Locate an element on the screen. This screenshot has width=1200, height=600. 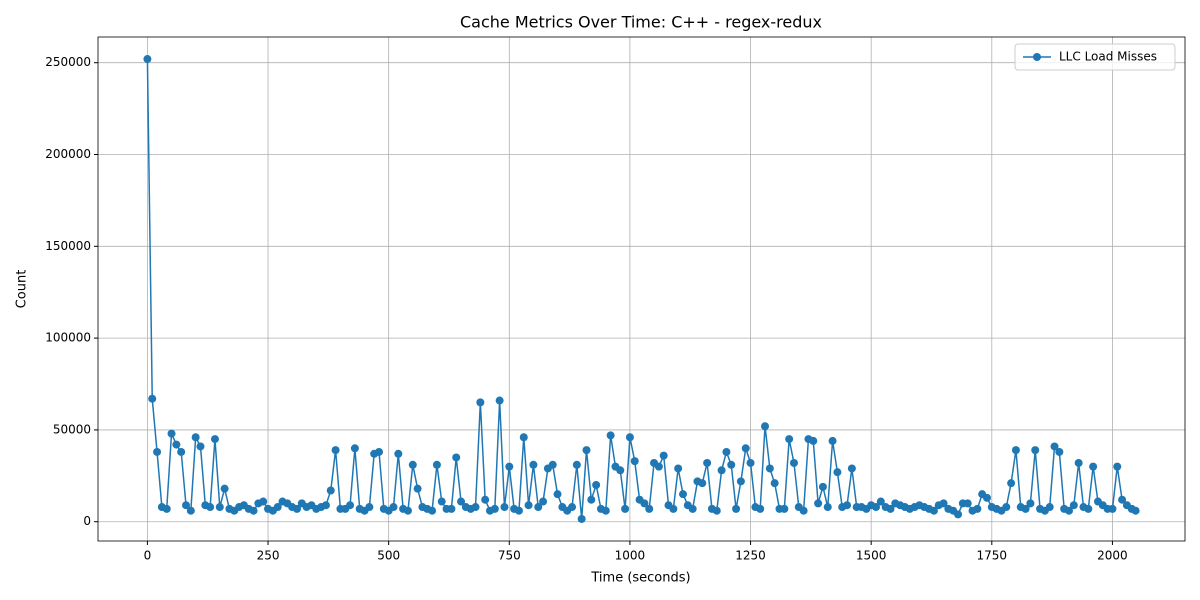
x-tick-label: 2000 is located at coordinates (1112, 556).